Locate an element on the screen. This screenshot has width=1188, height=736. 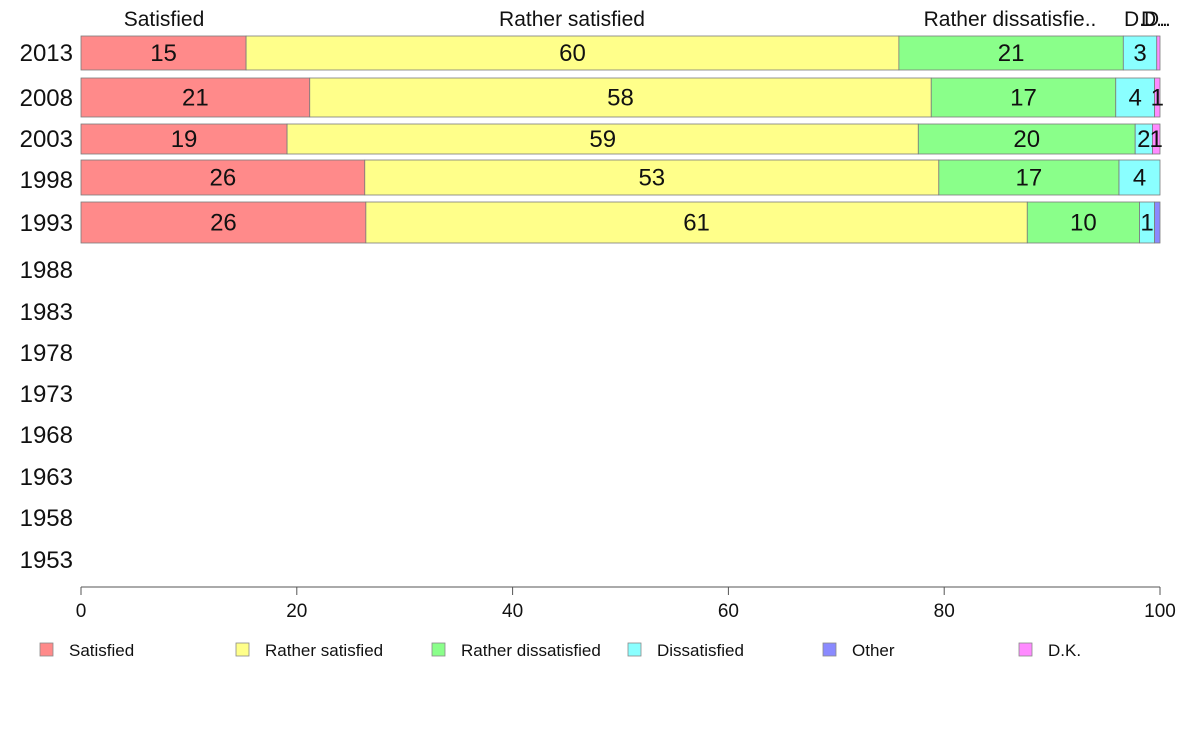
bar-value-label: 61 is located at coordinates (696, 223).